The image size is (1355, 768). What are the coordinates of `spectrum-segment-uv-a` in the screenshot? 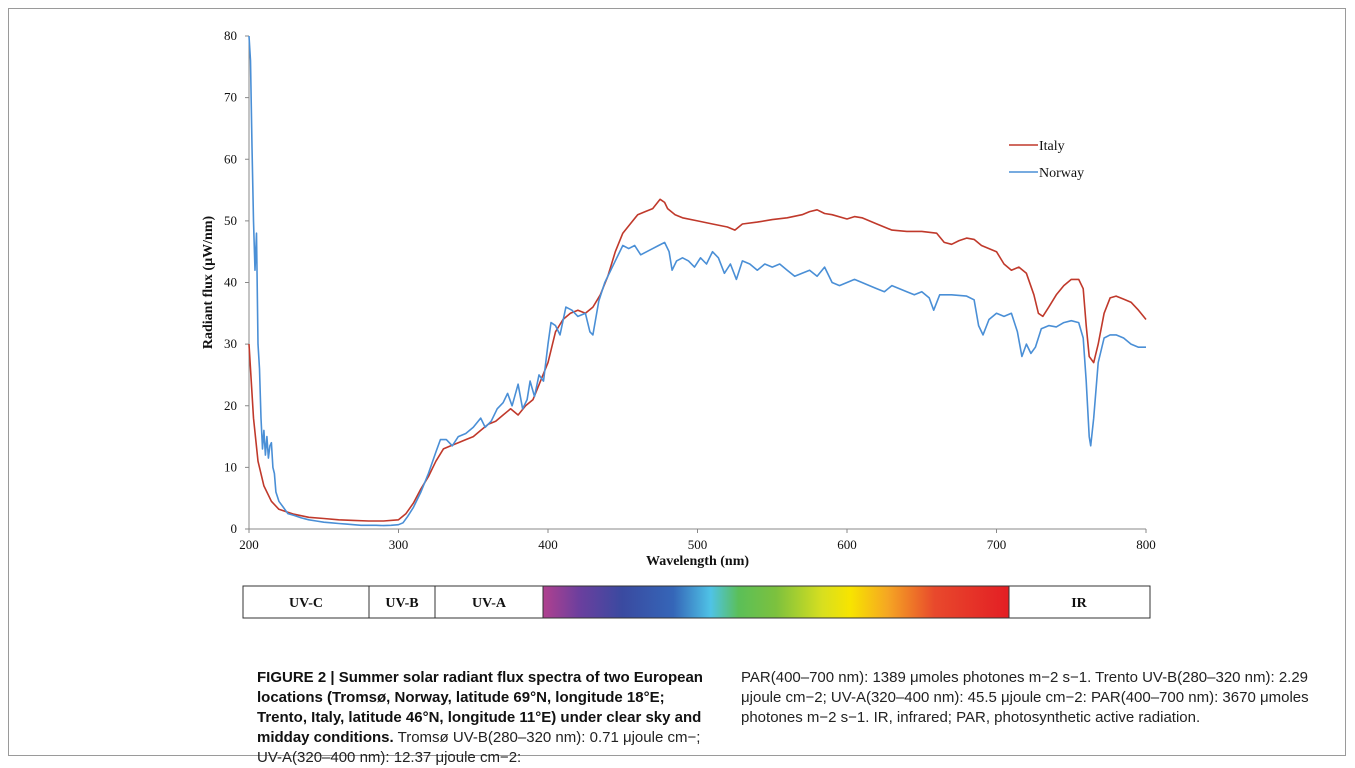 It's located at (489, 602).